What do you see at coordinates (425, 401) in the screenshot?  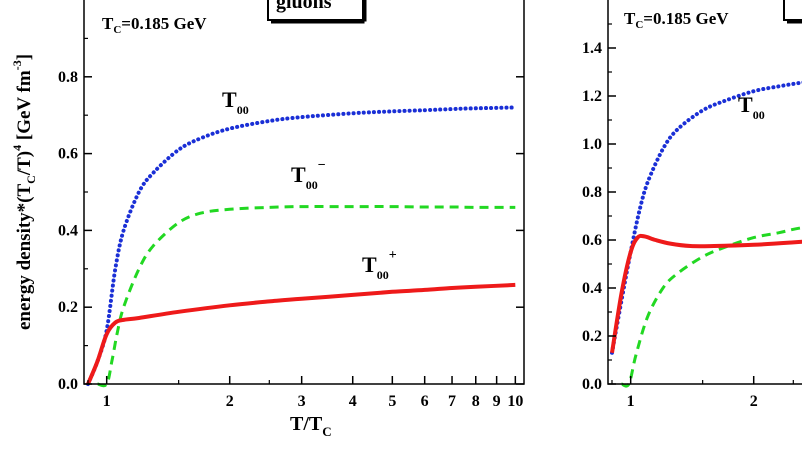 I see `left-x-tick-label: 6` at bounding box center [425, 401].